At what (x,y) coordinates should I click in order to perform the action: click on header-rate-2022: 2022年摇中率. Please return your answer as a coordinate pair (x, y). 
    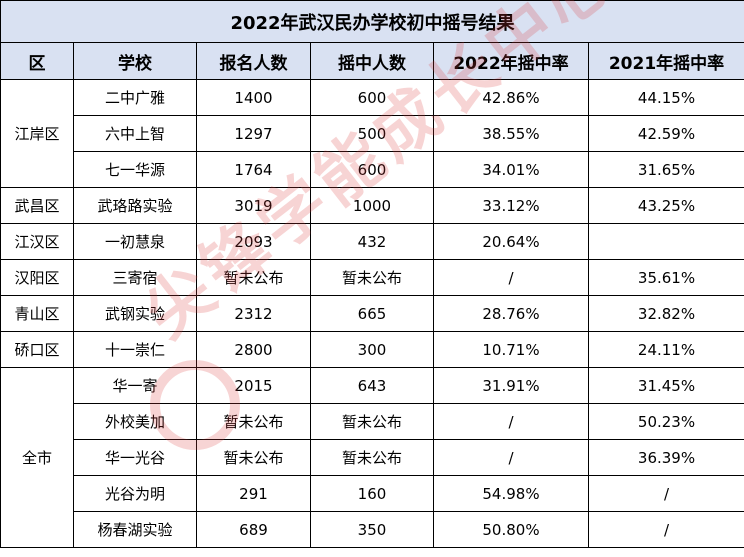
    Looking at the image, I should click on (511, 61).